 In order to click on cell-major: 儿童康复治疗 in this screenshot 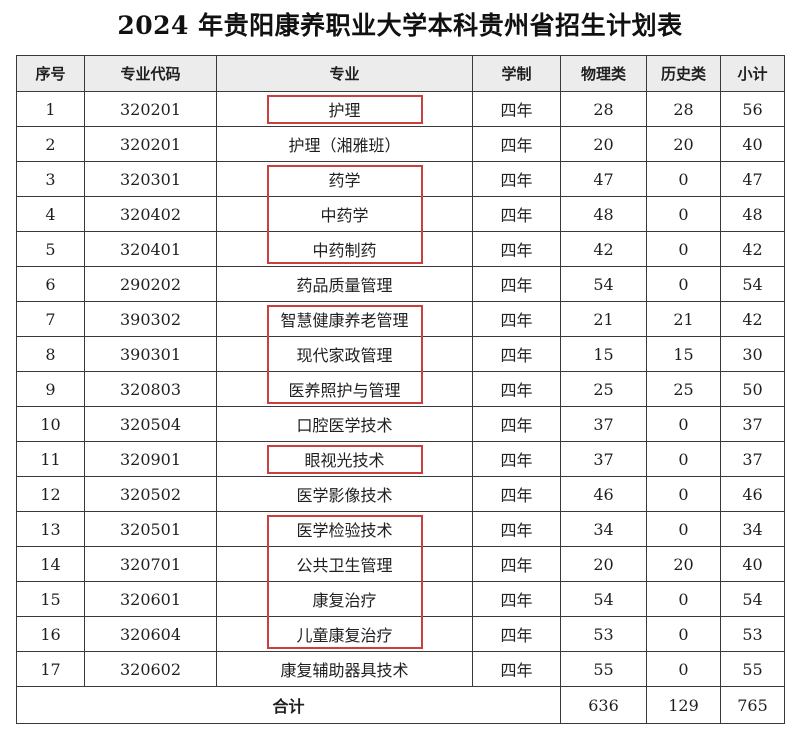, I will do `click(344, 634)`.